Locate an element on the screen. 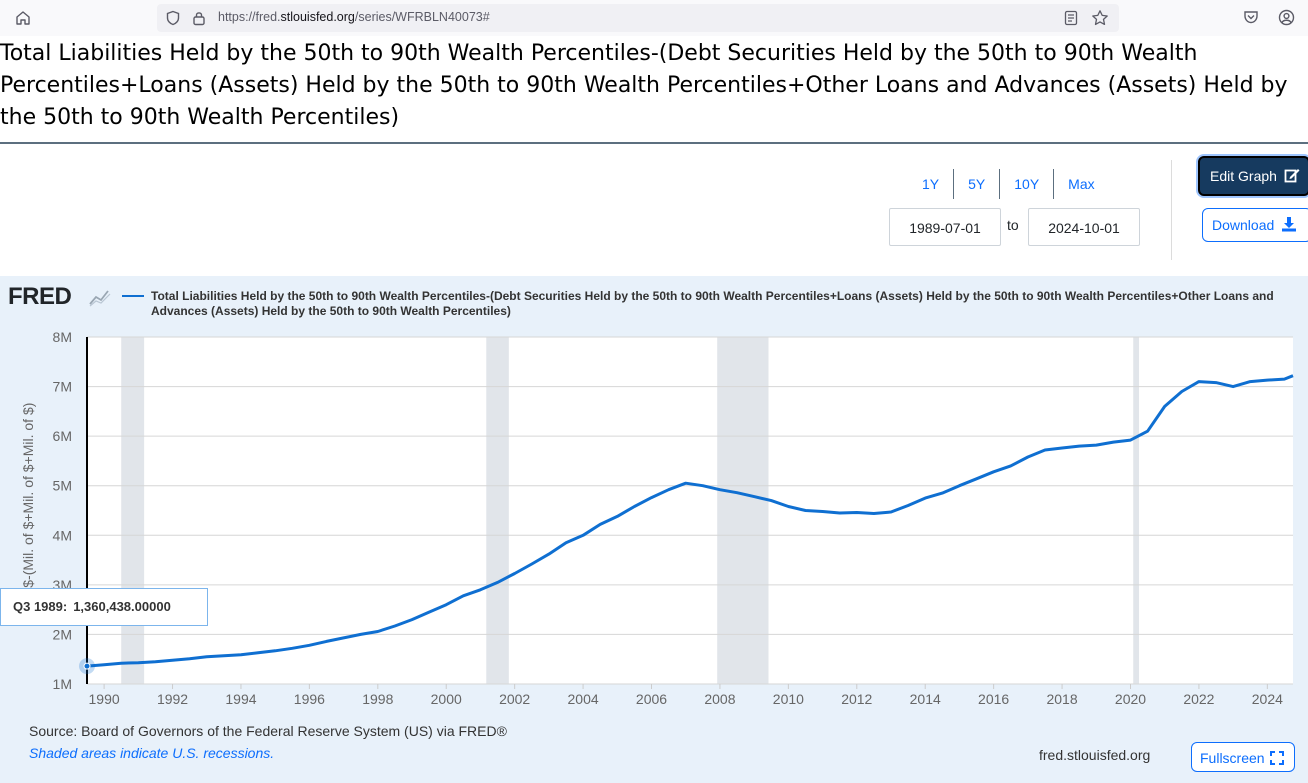  x-tick-label: 2022 is located at coordinates (1198, 699).